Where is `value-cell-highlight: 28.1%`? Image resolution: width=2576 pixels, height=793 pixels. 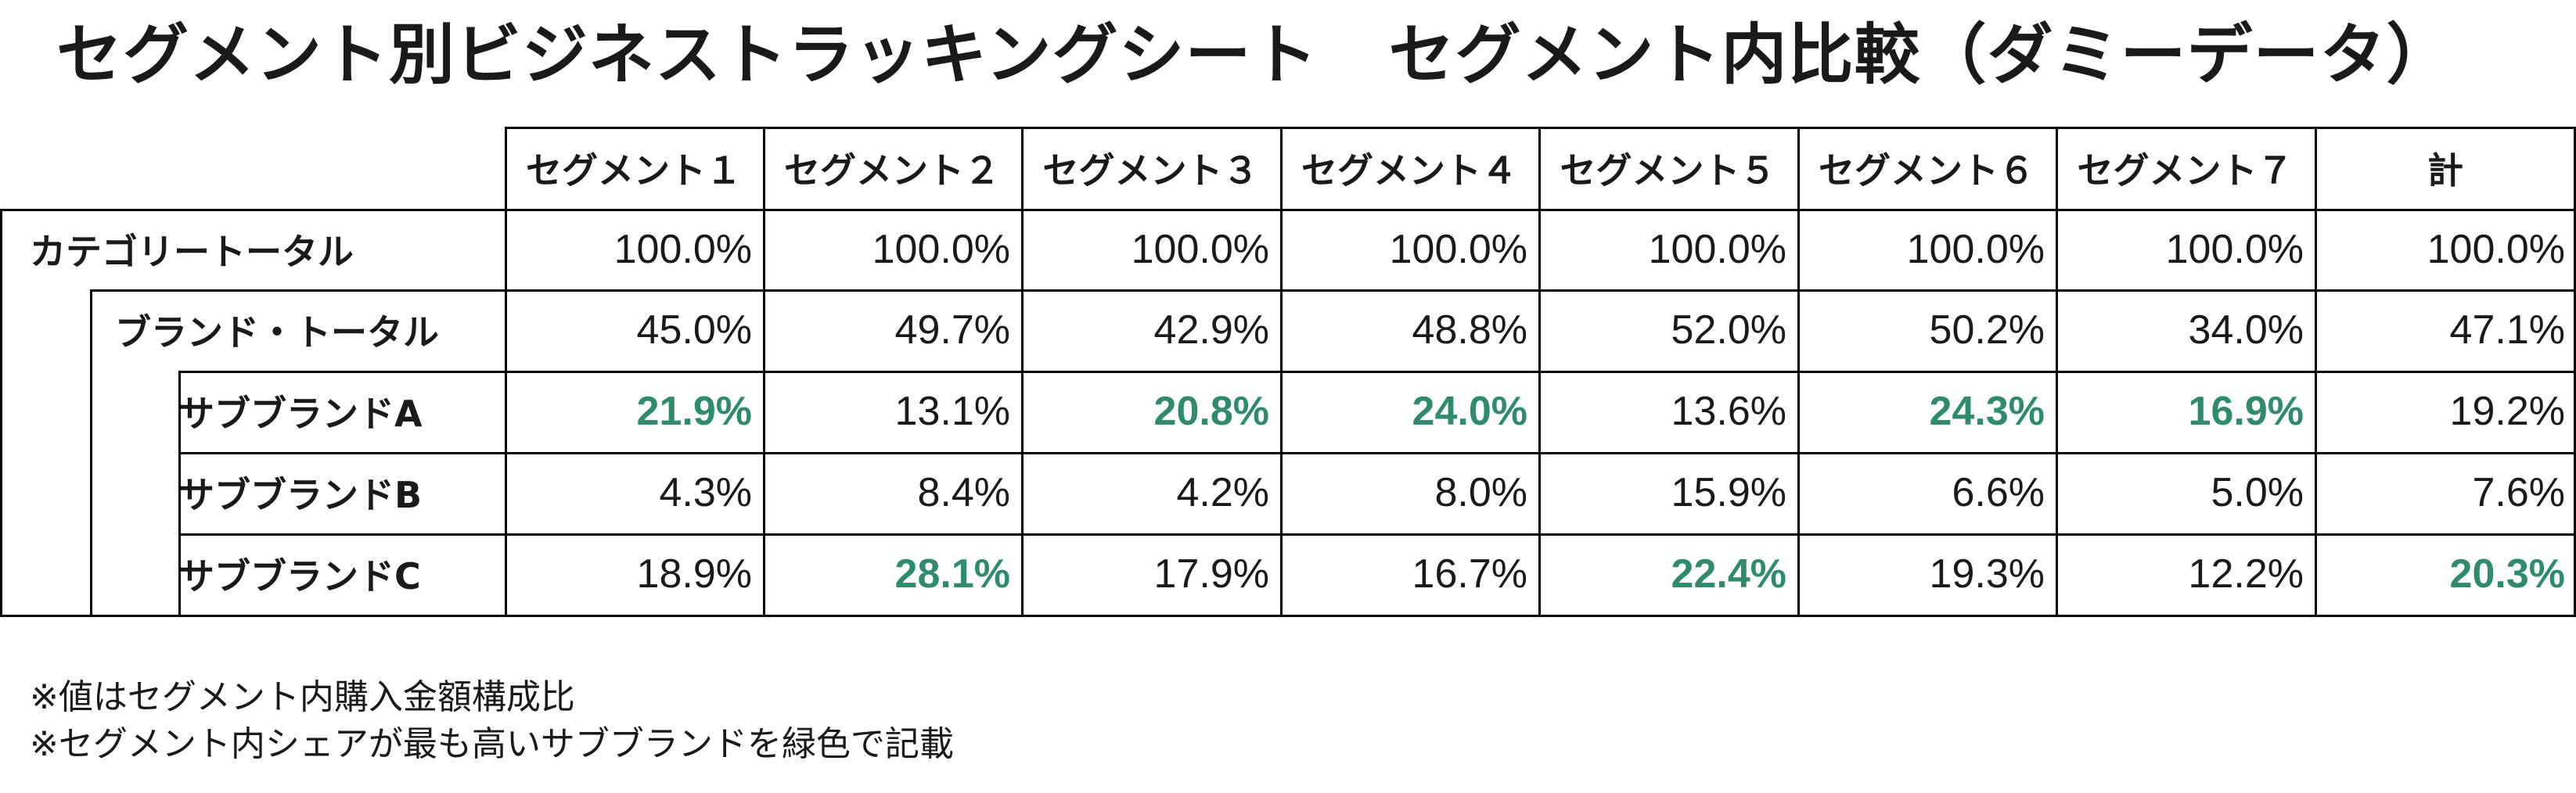 value-cell-highlight: 28.1% is located at coordinates (952, 574).